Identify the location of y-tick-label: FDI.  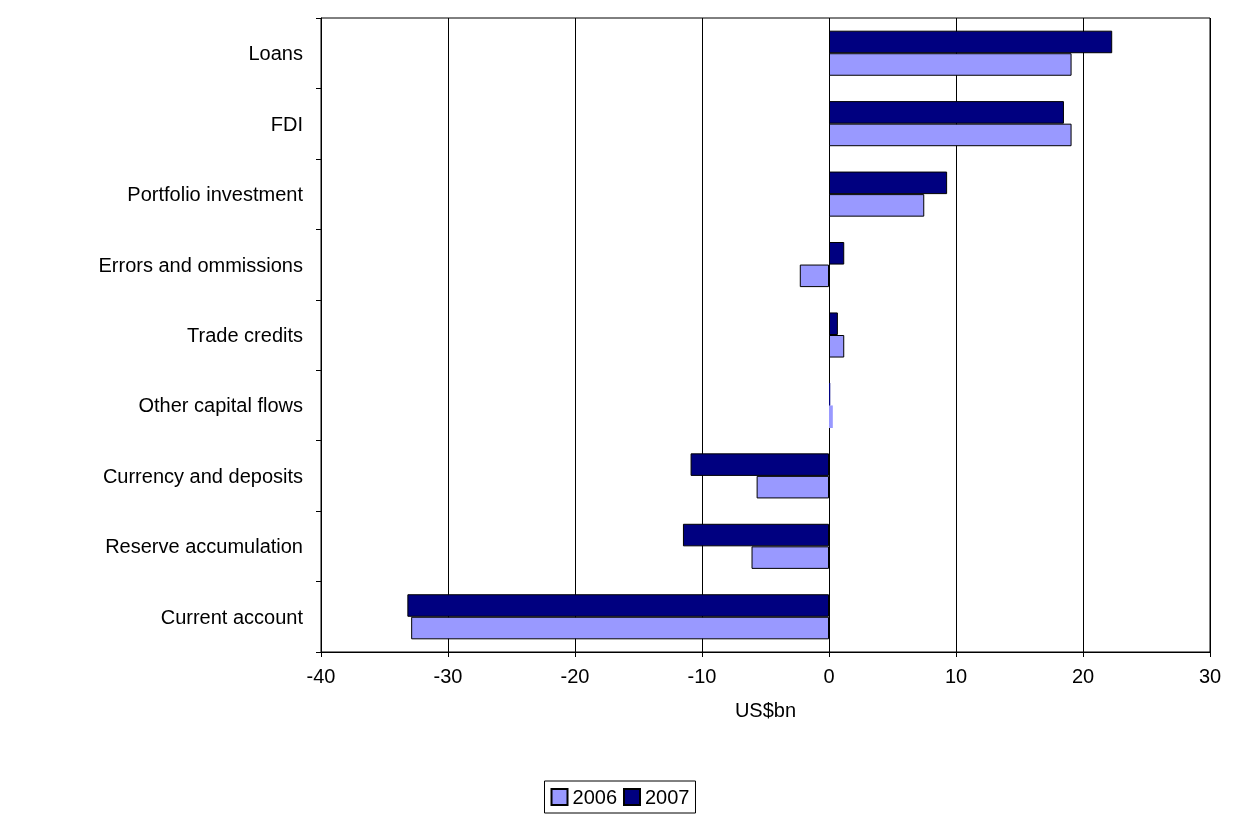
(286, 123).